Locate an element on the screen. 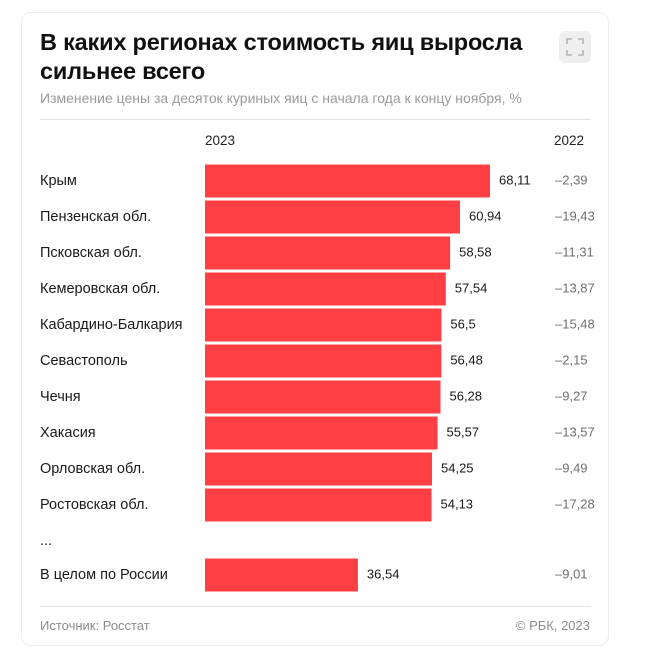  value-label-2023: 57,54 is located at coordinates (471, 287).